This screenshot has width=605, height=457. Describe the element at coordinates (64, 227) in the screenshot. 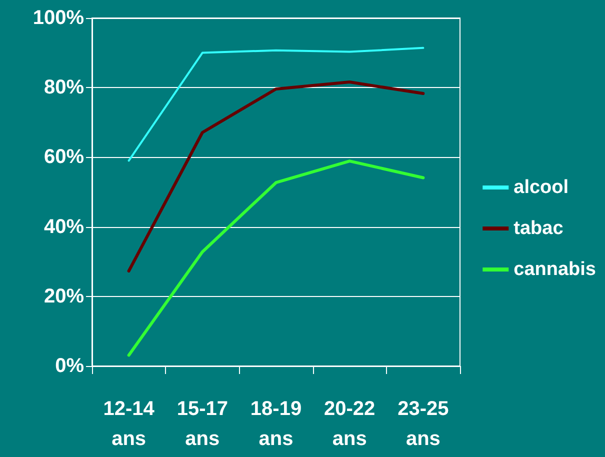

I see `y-tick-label: 40%` at that location.